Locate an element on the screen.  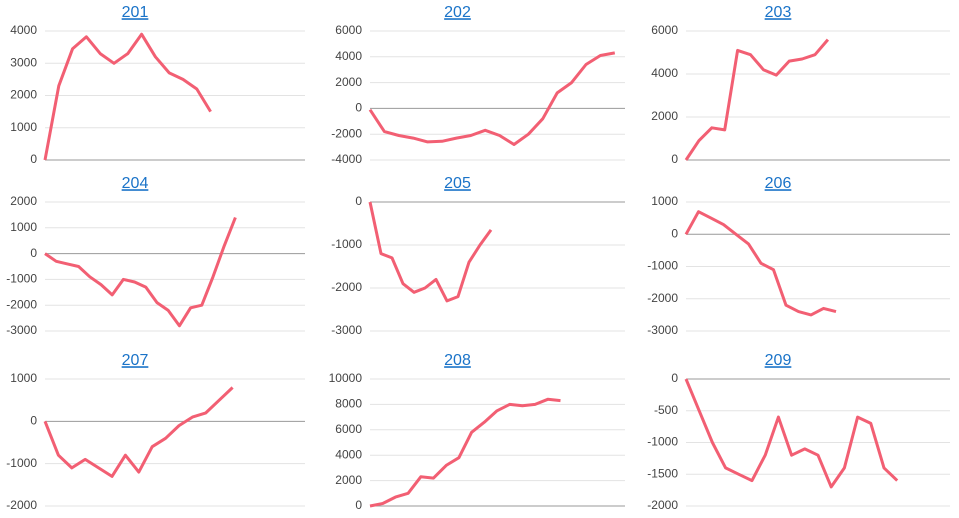
y-tick-label: 3000 is located at coordinates (23, 62).